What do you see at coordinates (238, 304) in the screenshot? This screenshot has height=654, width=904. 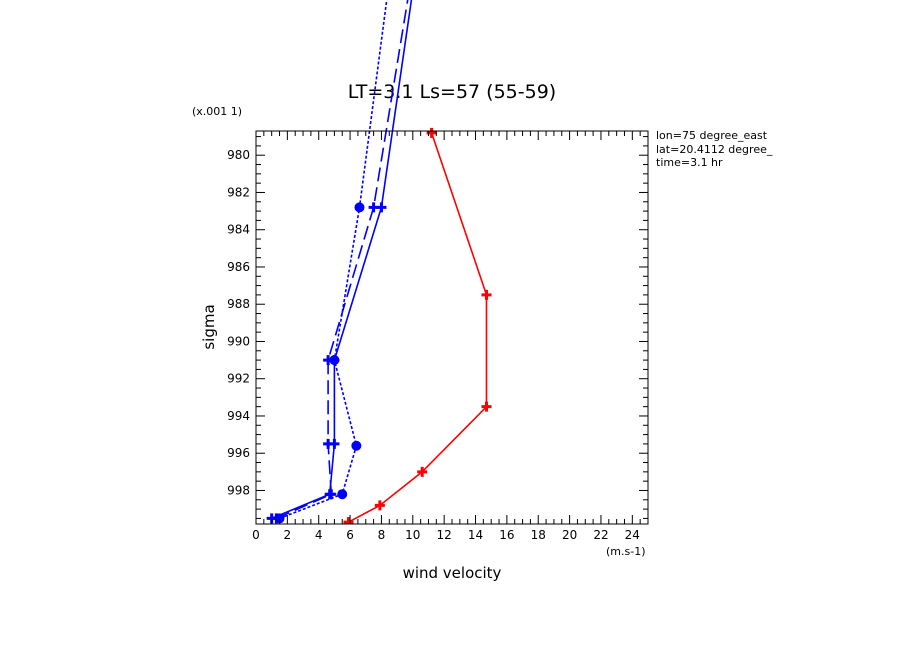 I see `y-tick-label: 988` at bounding box center [238, 304].